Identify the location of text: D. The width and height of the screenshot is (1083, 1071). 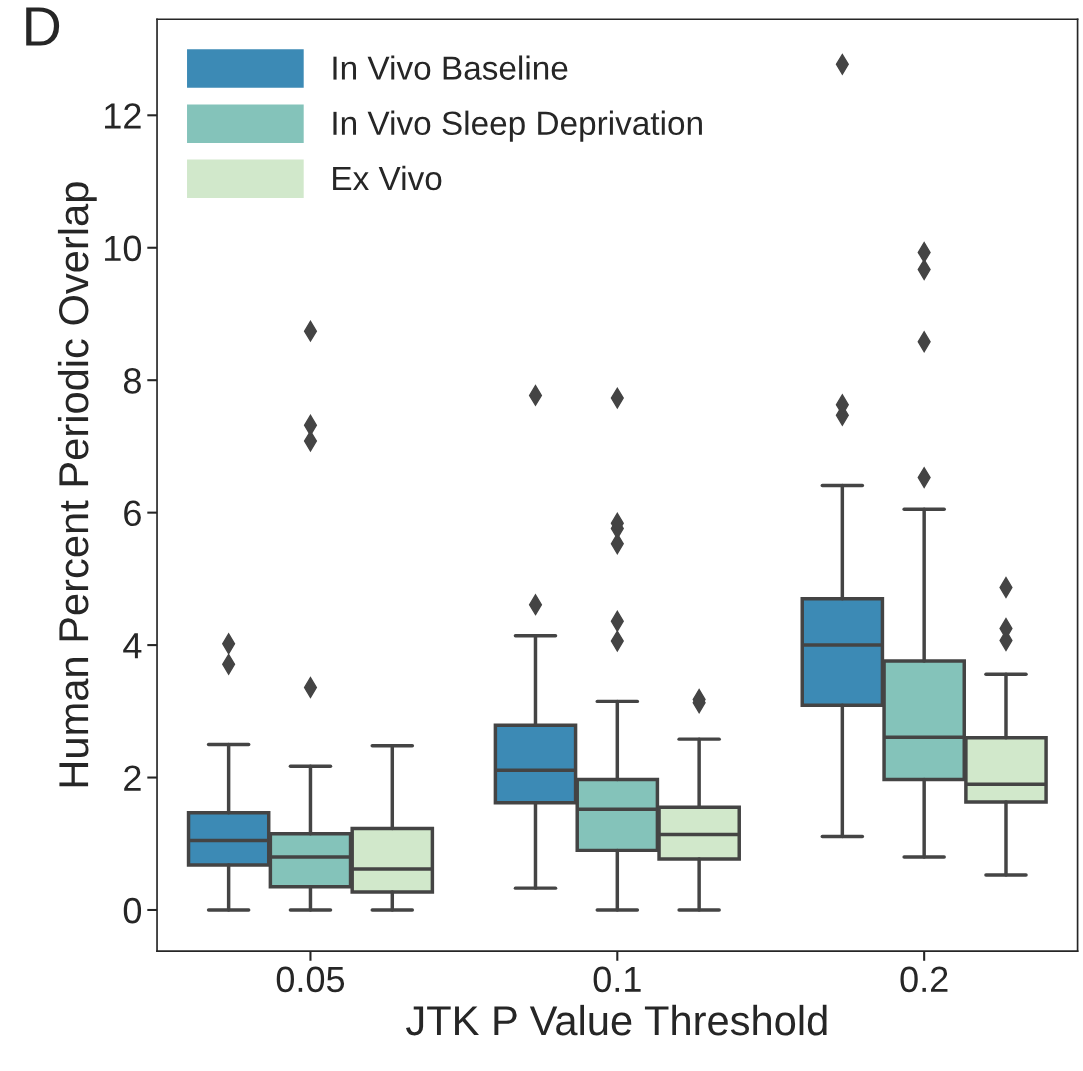
(43, 26).